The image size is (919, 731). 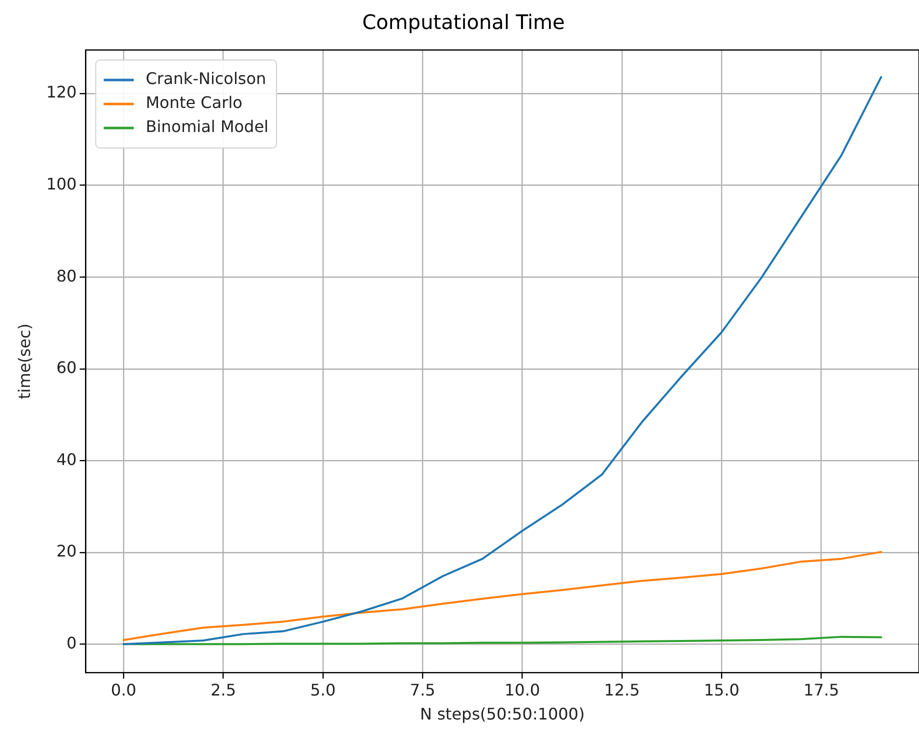 I want to click on y-tick-label: 100, so click(x=61, y=184).